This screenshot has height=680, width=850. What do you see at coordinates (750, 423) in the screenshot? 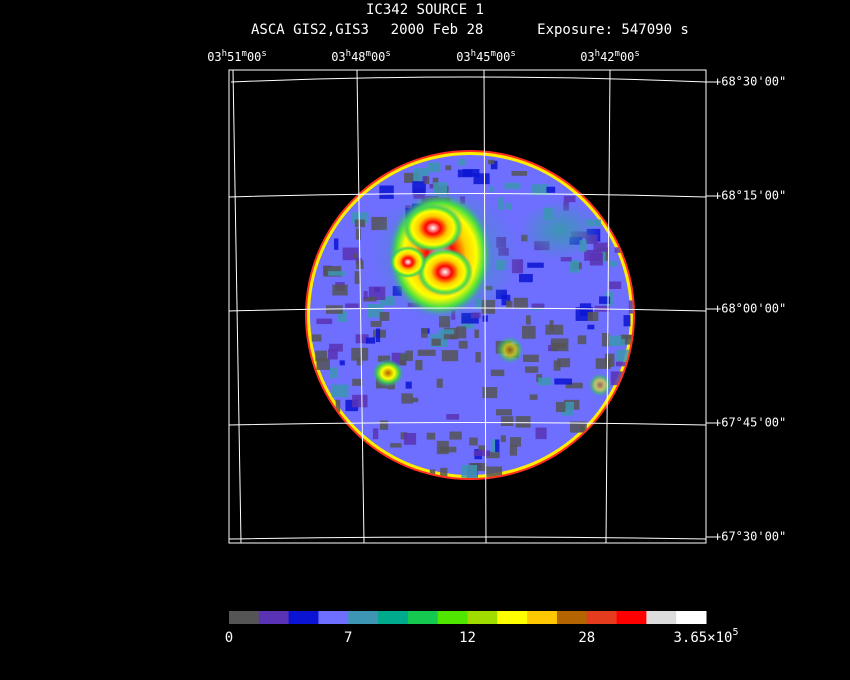
I see `dec-label: +67°45'00"` at bounding box center [750, 423].